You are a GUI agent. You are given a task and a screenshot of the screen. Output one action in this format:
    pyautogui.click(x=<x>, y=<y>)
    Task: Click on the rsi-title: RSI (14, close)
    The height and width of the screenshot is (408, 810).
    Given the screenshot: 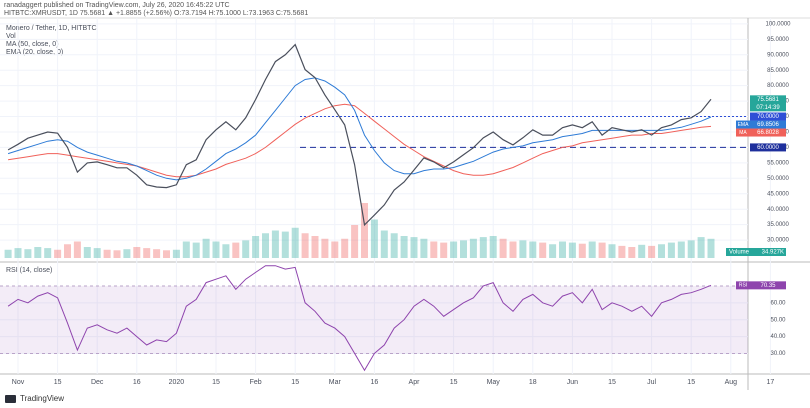 What is the action you would take?
    pyautogui.click(x=29, y=270)
    